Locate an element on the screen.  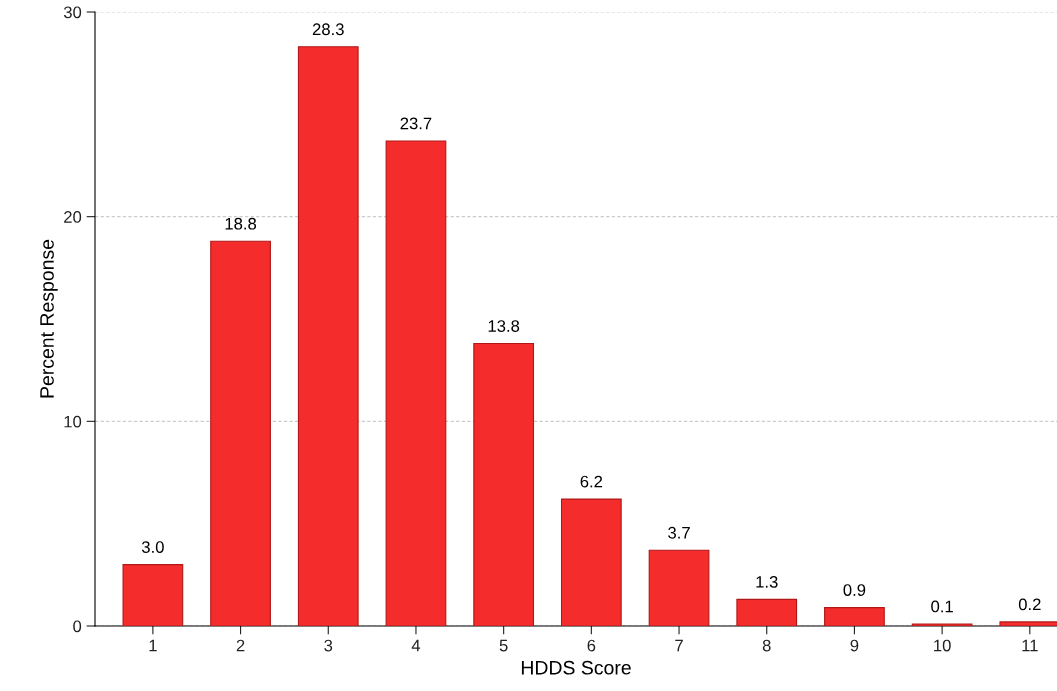
data-label: 13.8 is located at coordinates (504, 326).